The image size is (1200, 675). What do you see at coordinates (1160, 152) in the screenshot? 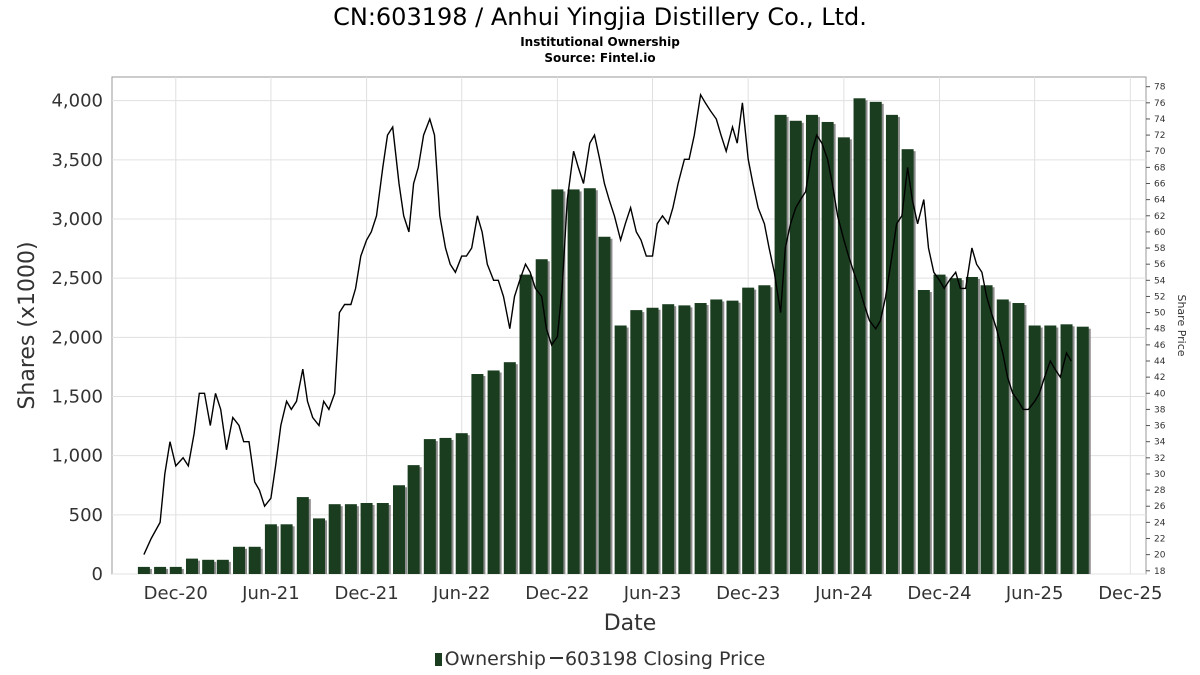
I see `y2-tick-label: 70` at bounding box center [1160, 152].